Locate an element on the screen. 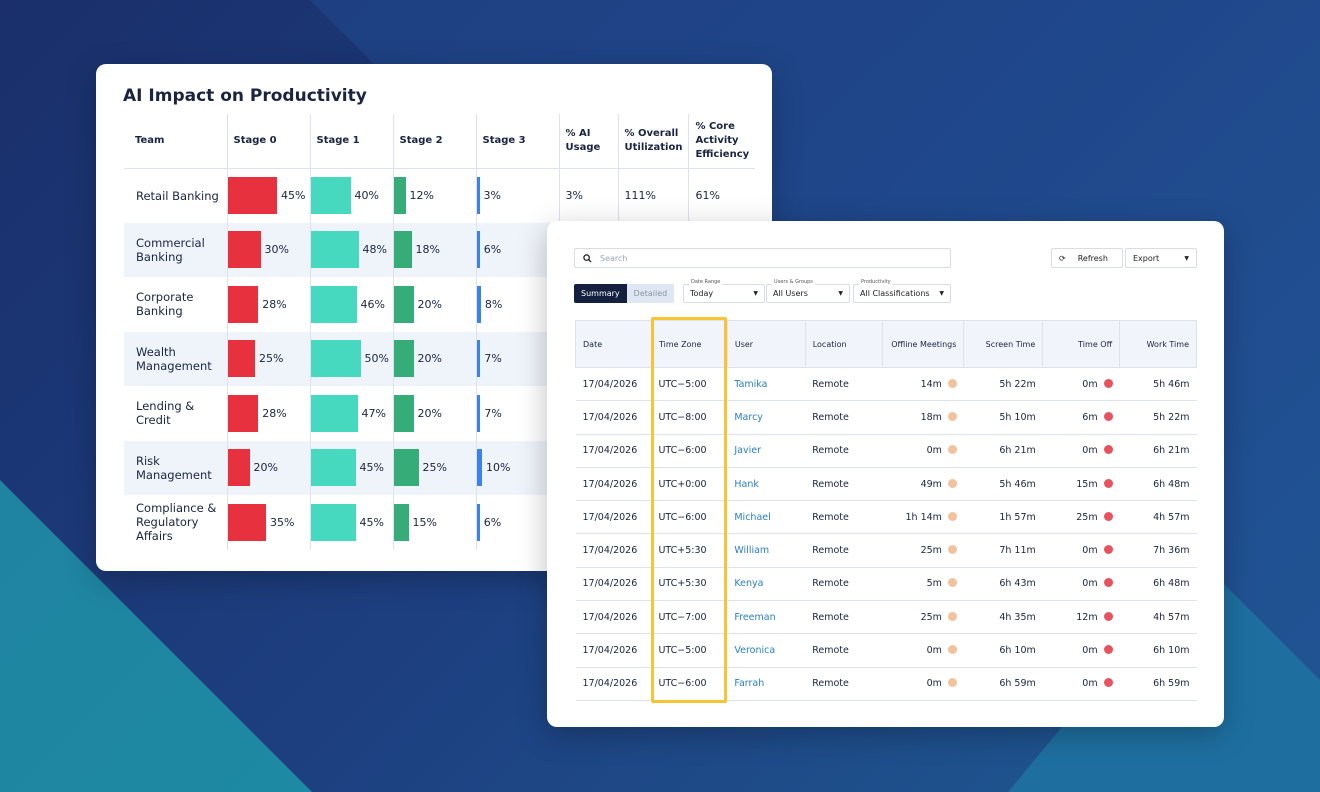 This screenshot has height=792, width=1320. user-value: Michael is located at coordinates (752, 517).